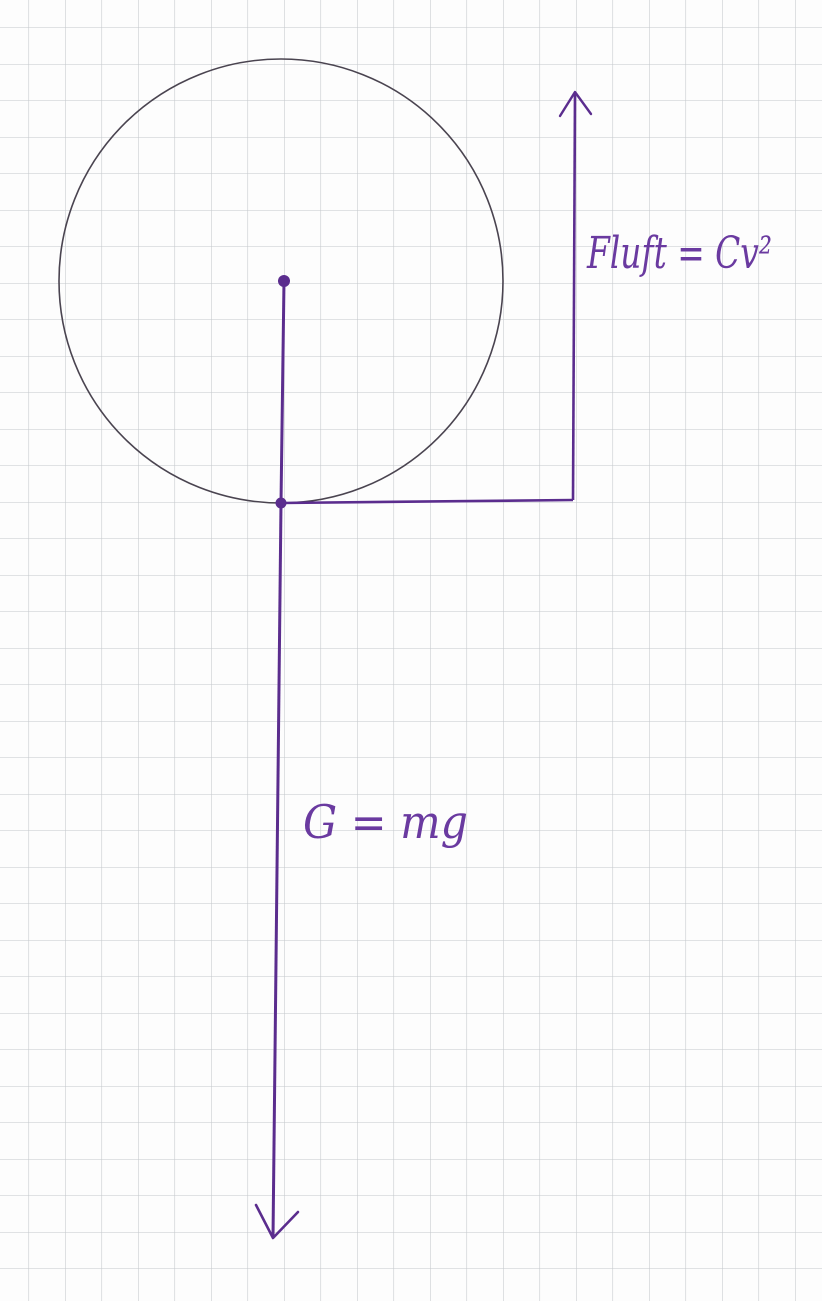 The width and height of the screenshot is (822, 1301). I want to click on ball-radius-line, so click(282, 392).